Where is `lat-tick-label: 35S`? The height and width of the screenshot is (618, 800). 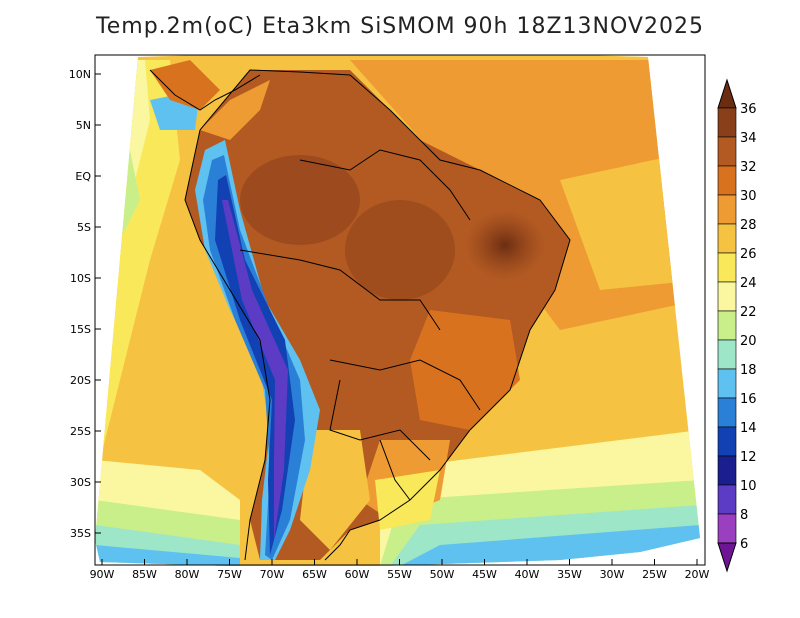 lat-tick-label: 35S is located at coordinates (80, 533).